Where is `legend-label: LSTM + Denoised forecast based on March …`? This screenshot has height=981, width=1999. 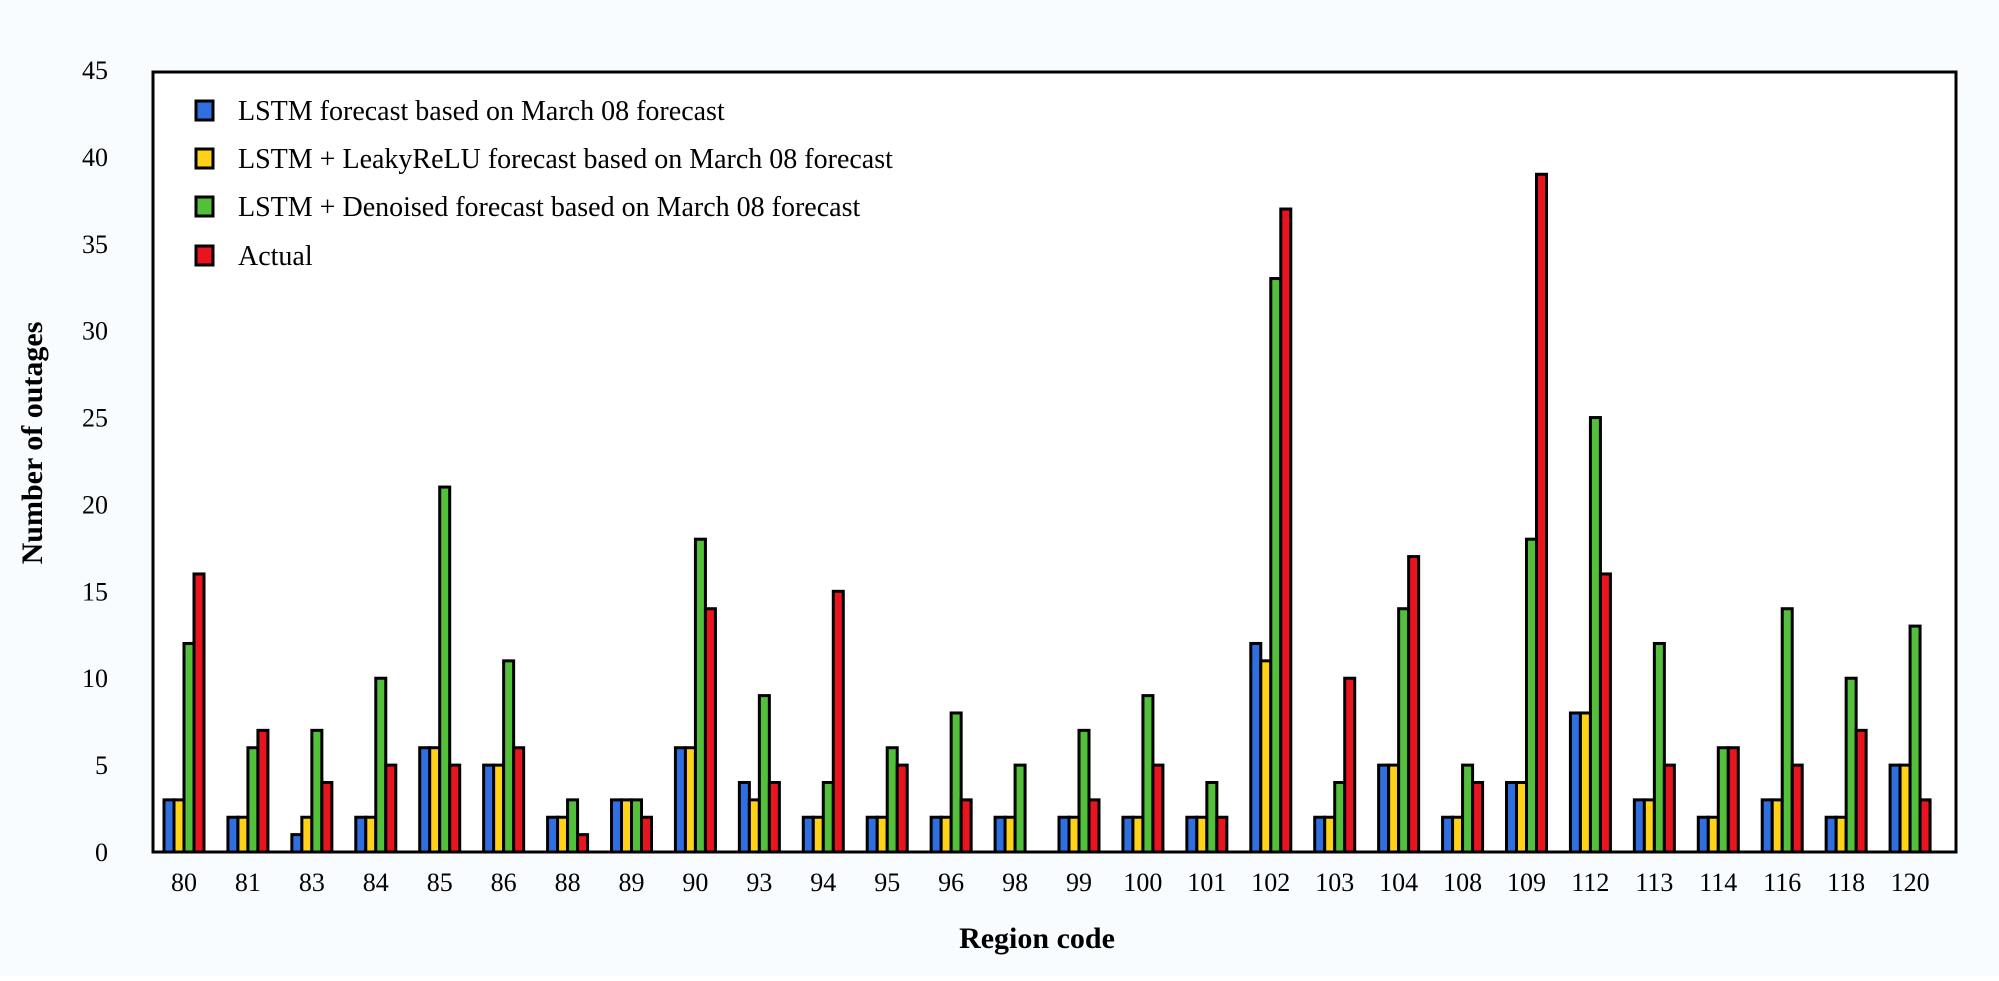 legend-label: LSTM + Denoised forecast based on March … is located at coordinates (549, 207).